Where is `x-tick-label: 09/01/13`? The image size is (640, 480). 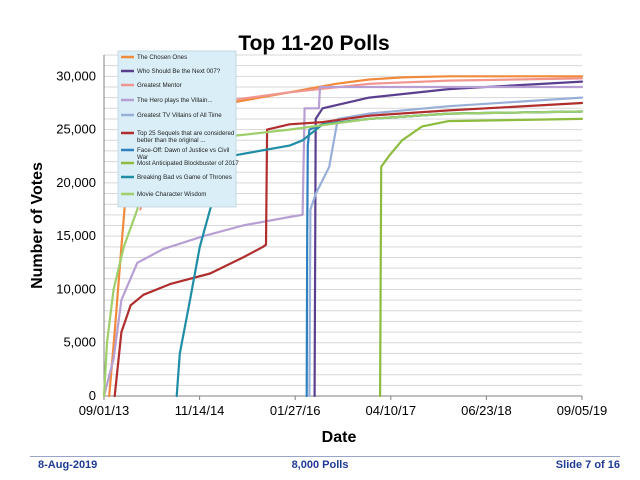
x-tick-label: 09/01/13 is located at coordinates (104, 410).